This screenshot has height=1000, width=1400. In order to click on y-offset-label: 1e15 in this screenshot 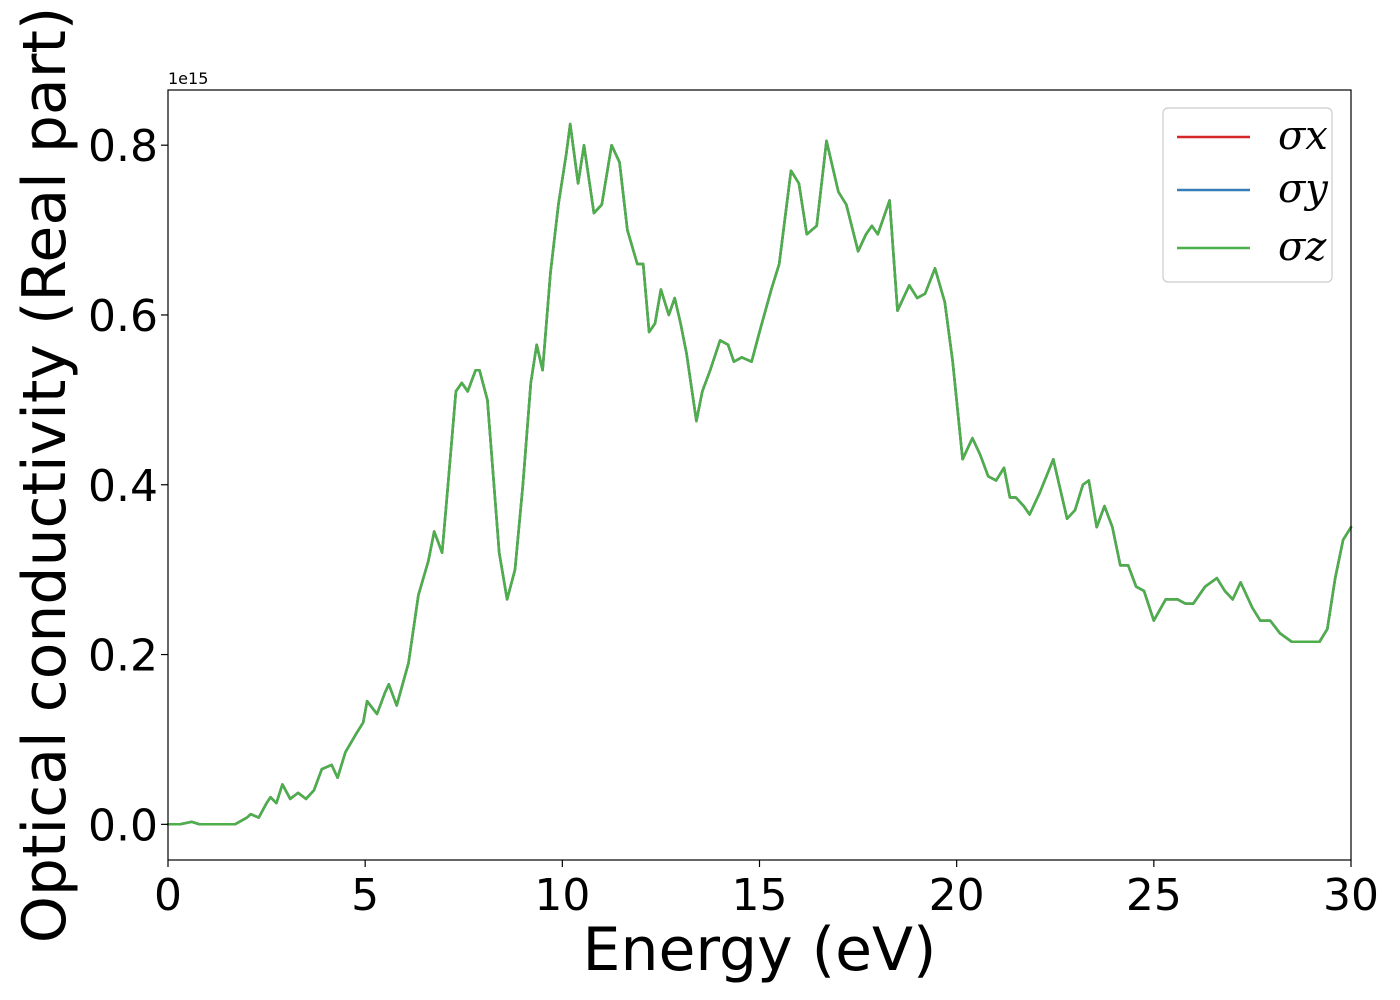, I will do `click(188, 78)`.